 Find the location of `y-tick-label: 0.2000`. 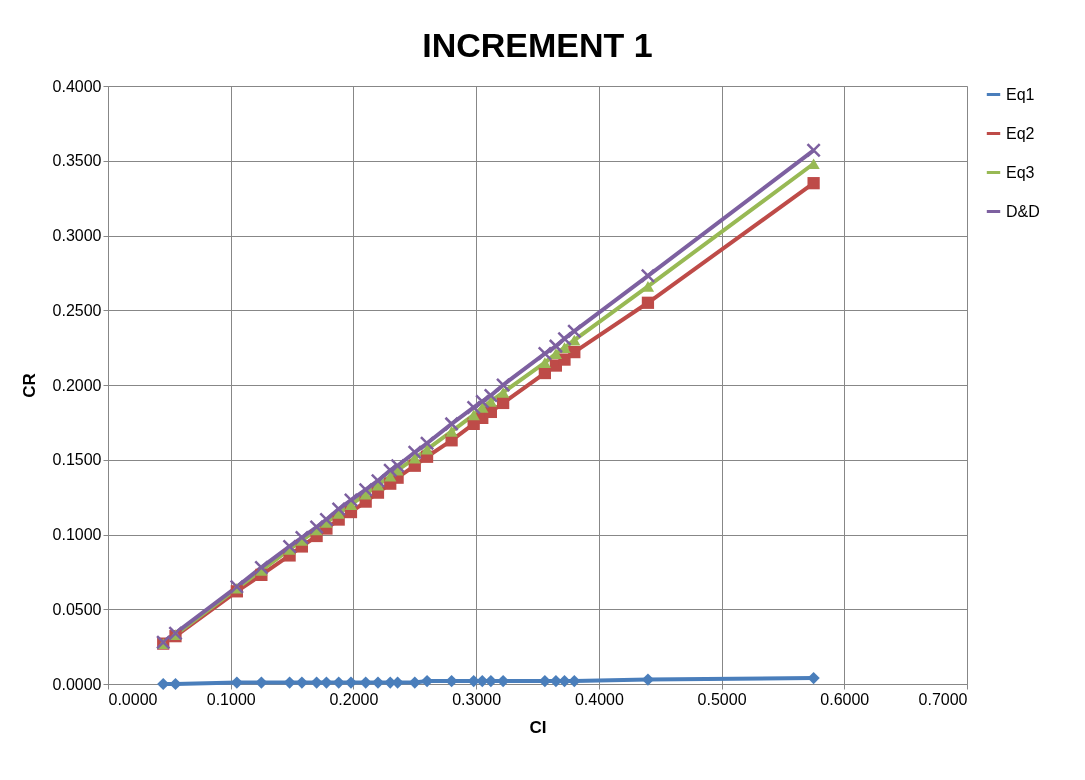

y-tick-label: 0.2000 is located at coordinates (77, 385).